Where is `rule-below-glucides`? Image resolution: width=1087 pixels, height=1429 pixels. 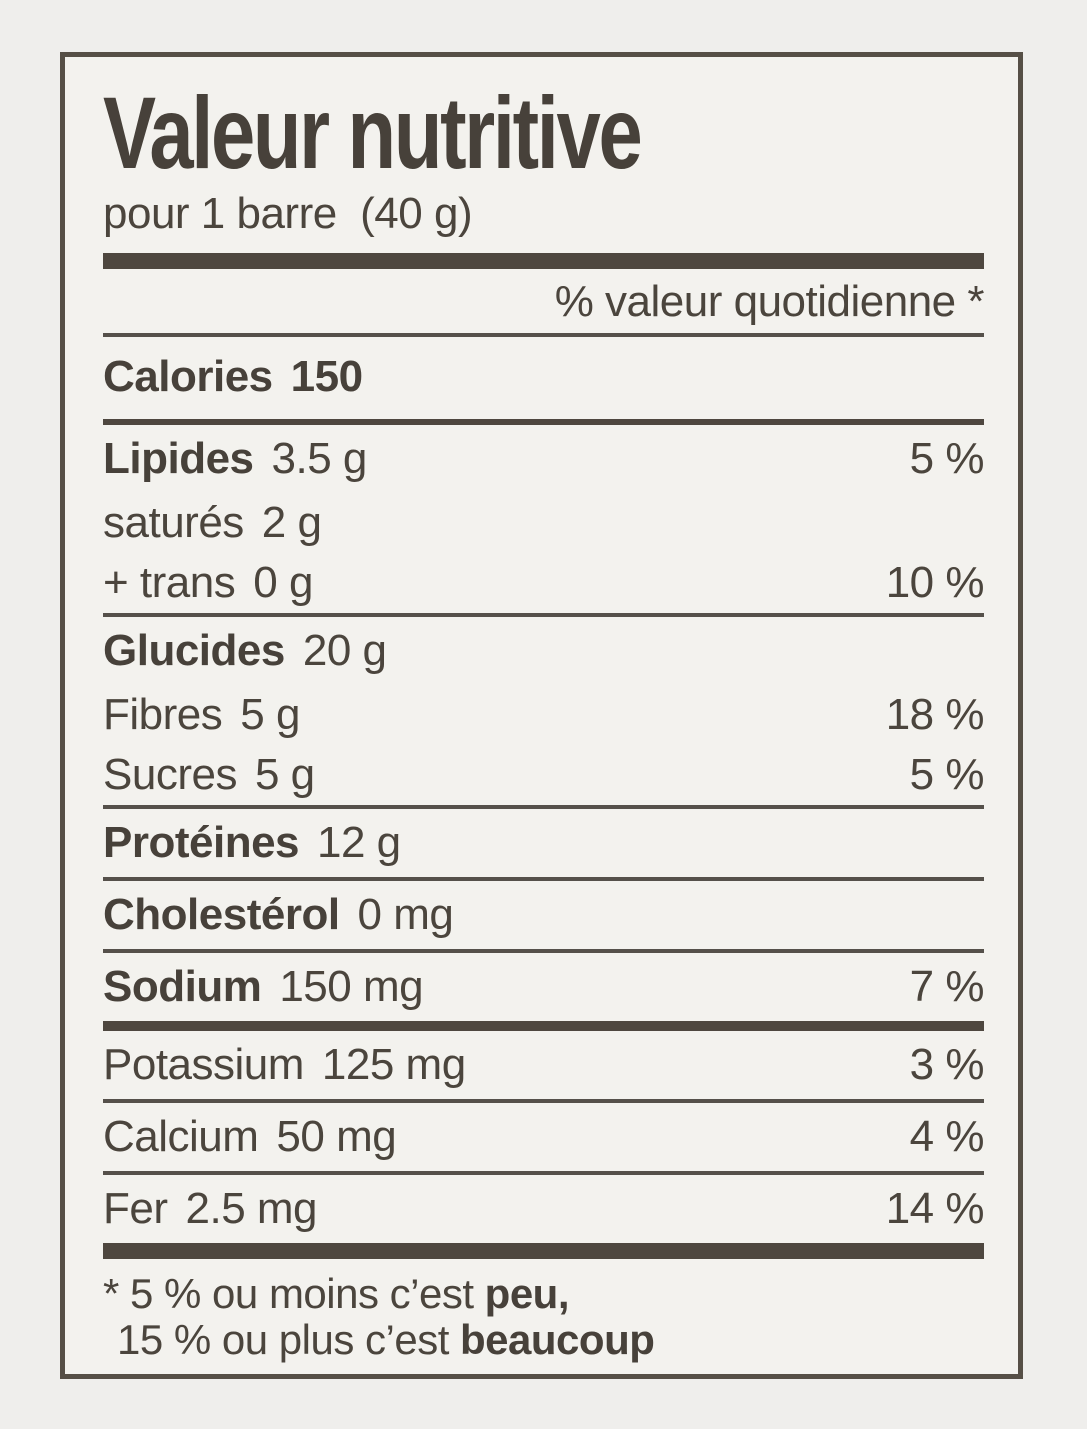 rule-below-glucides is located at coordinates (543, 807).